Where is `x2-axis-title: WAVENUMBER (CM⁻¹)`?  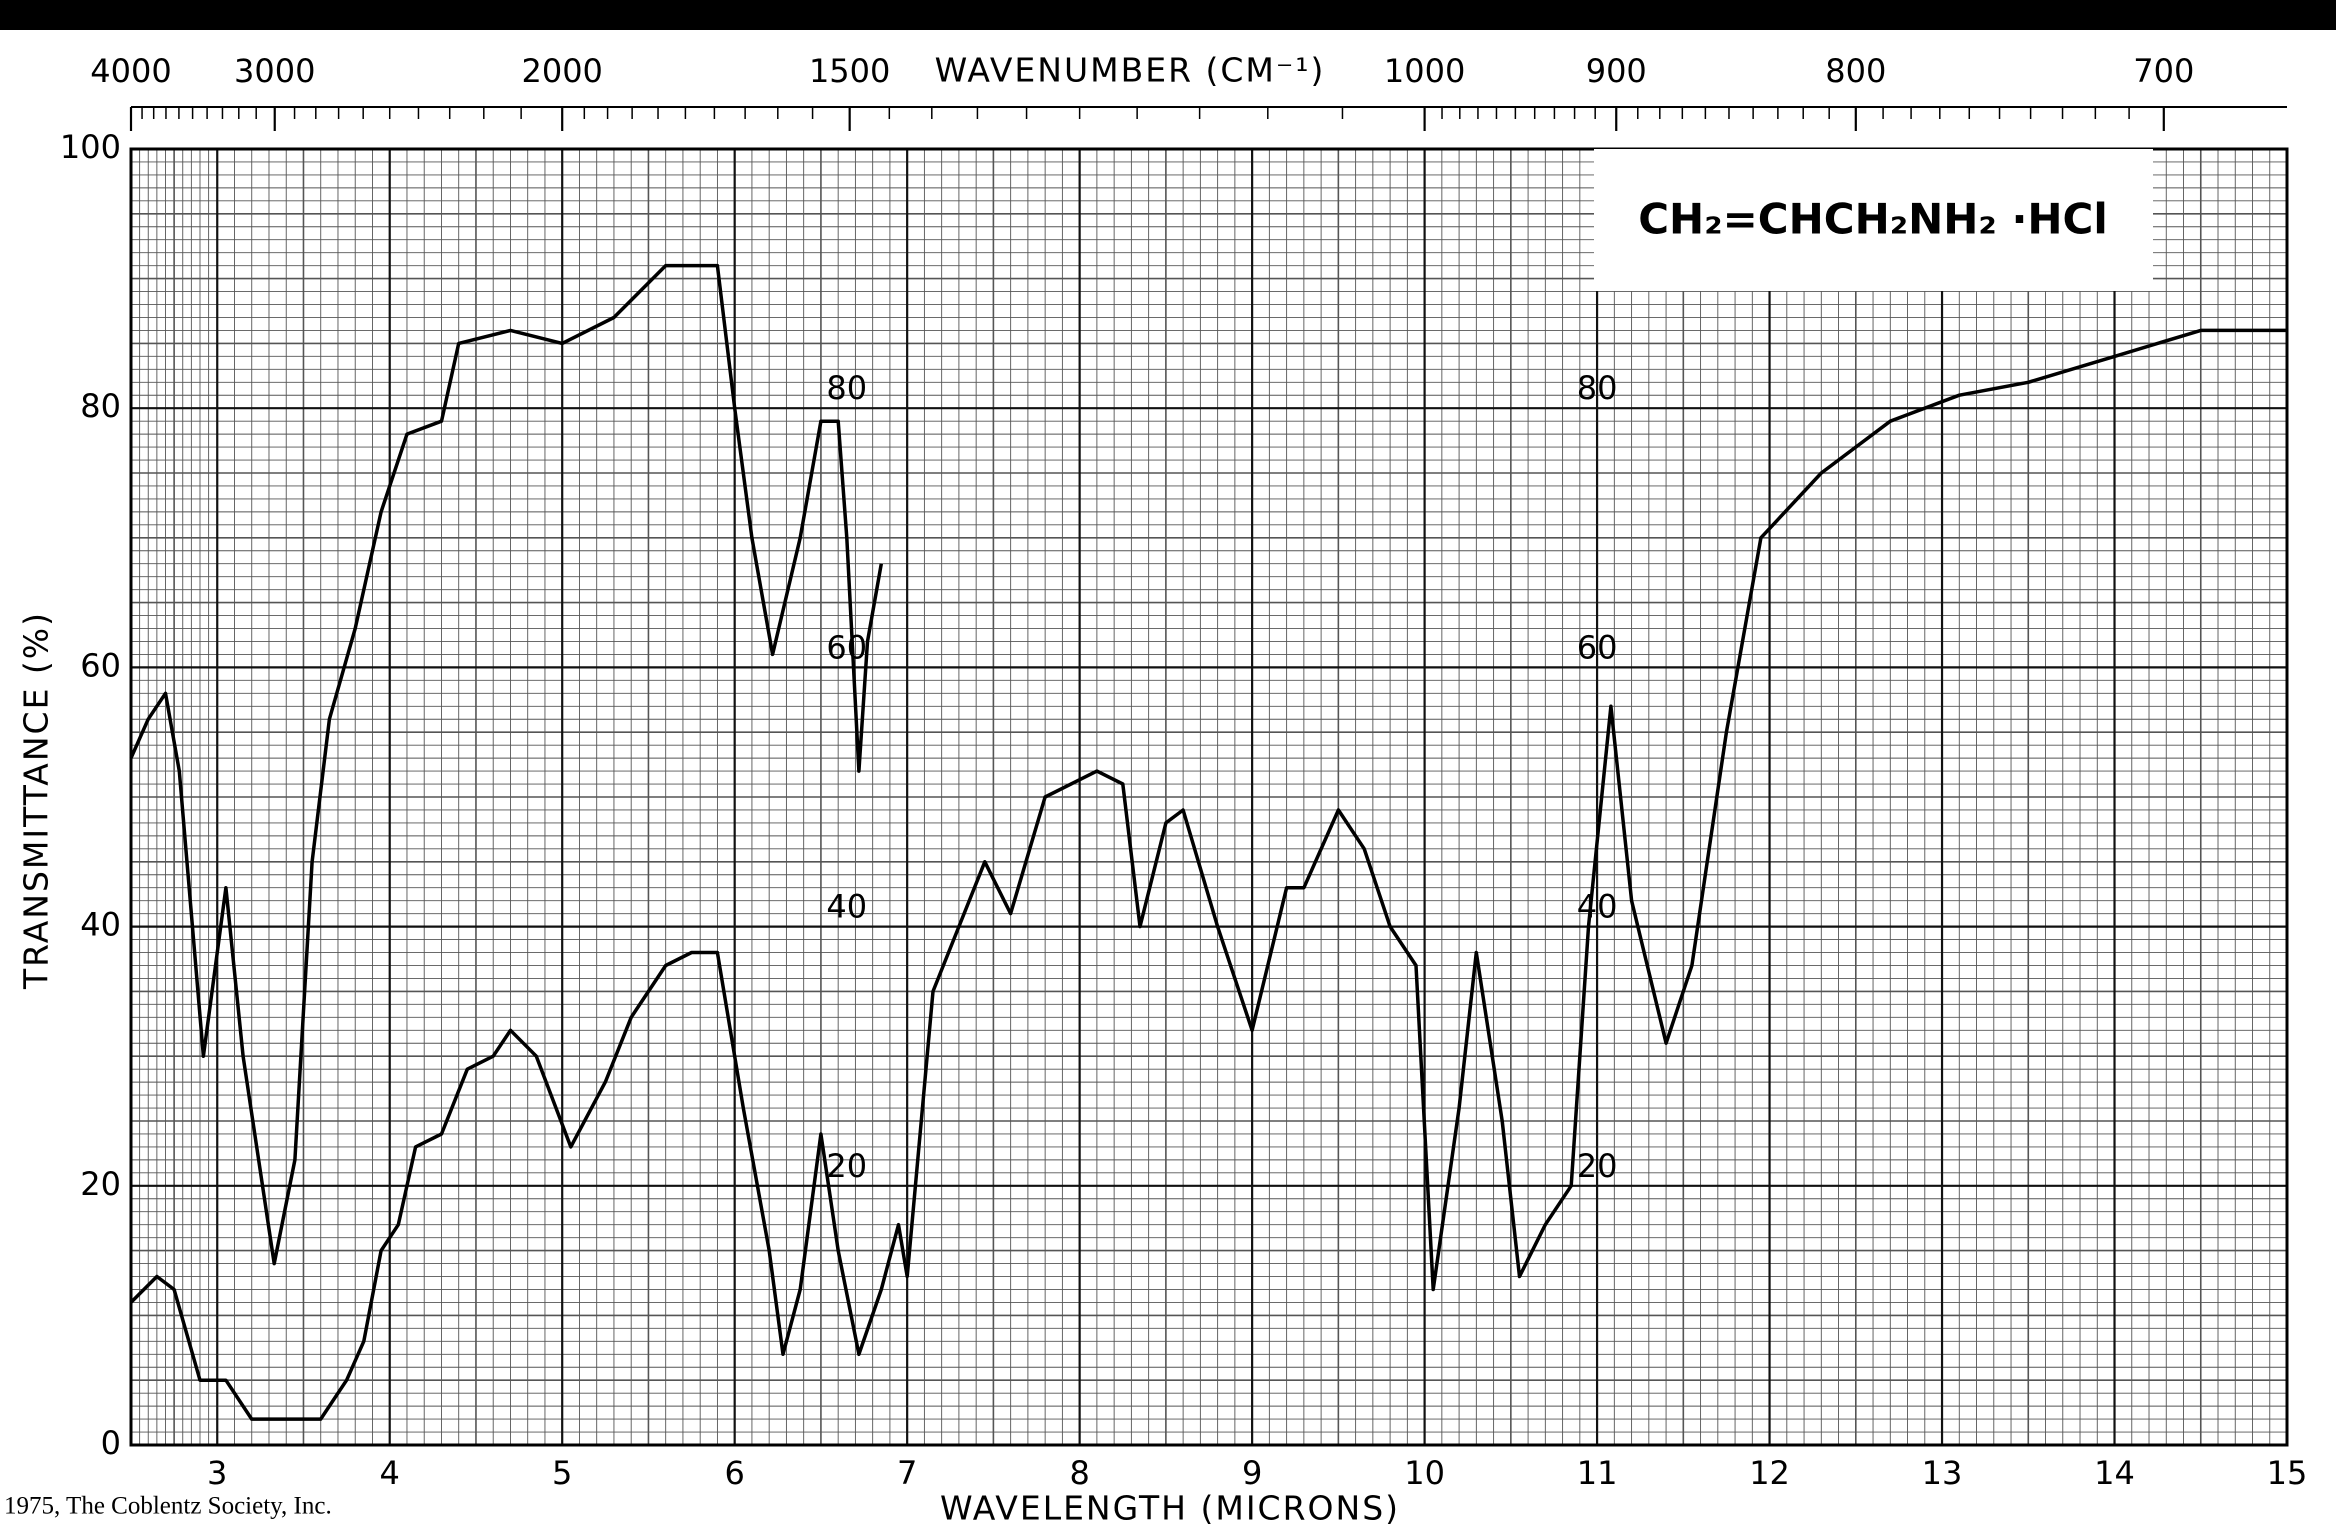
x2-axis-title: WAVENUMBER (CM⁻¹) is located at coordinates (1130, 70).